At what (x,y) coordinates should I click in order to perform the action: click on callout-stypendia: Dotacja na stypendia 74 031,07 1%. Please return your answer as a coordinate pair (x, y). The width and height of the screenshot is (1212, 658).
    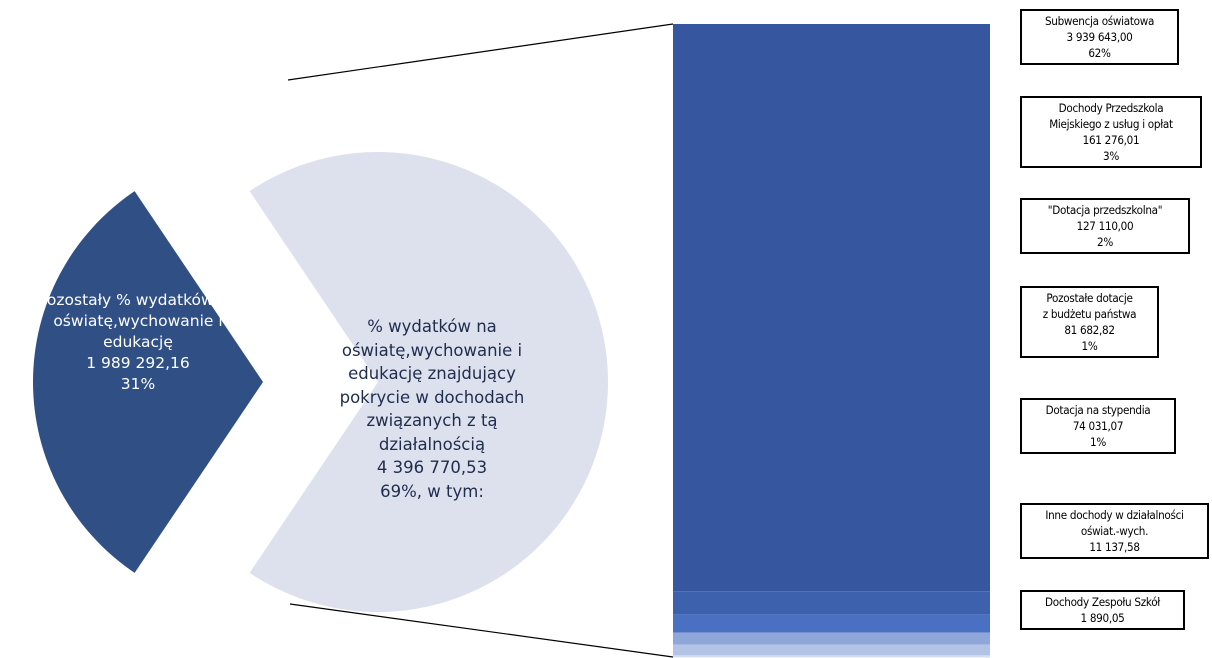
    Looking at the image, I should click on (1098, 426).